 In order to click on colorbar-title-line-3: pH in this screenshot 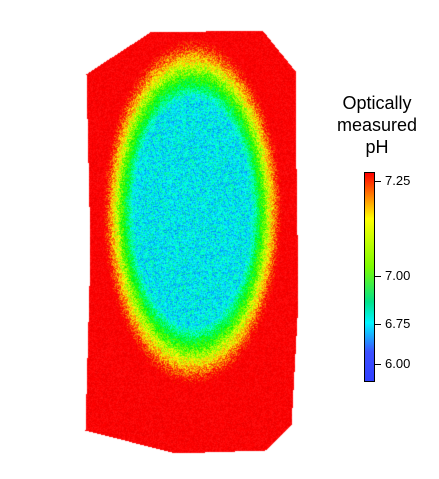, I will do `click(377, 147)`.